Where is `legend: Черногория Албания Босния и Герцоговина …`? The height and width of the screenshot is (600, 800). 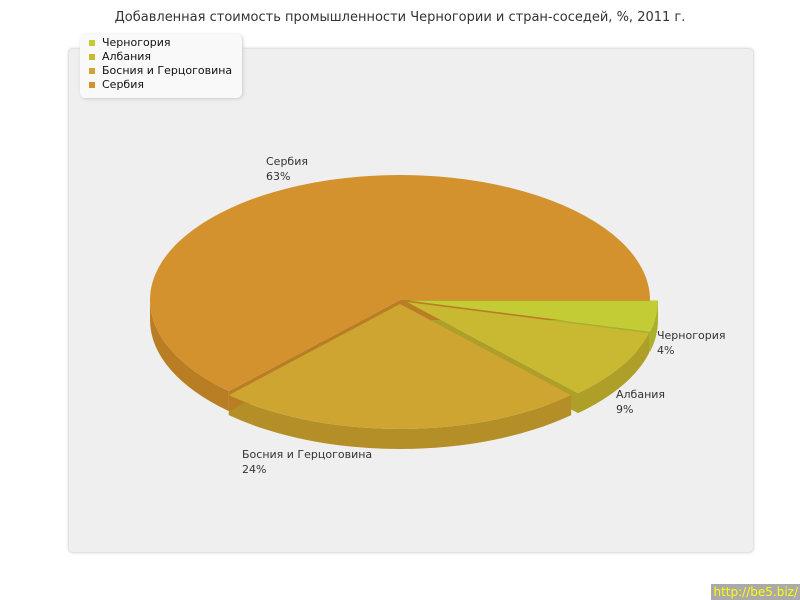
legend: Черногория Албания Босния и Герцоговина … is located at coordinates (161, 66).